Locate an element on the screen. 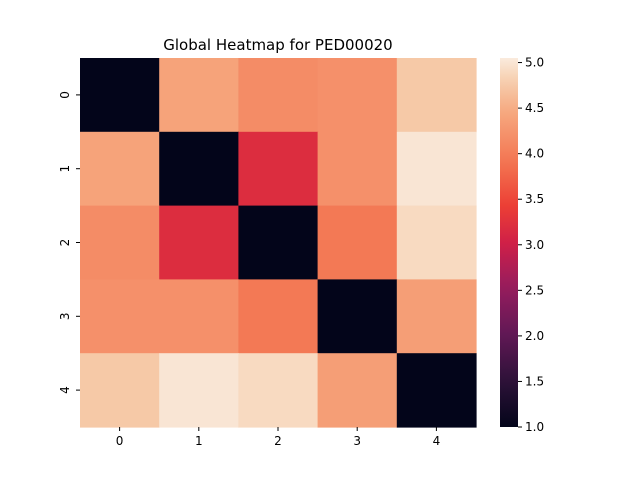 The width and height of the screenshot is (640, 484). colorbar-gradient is located at coordinates (509, 242).